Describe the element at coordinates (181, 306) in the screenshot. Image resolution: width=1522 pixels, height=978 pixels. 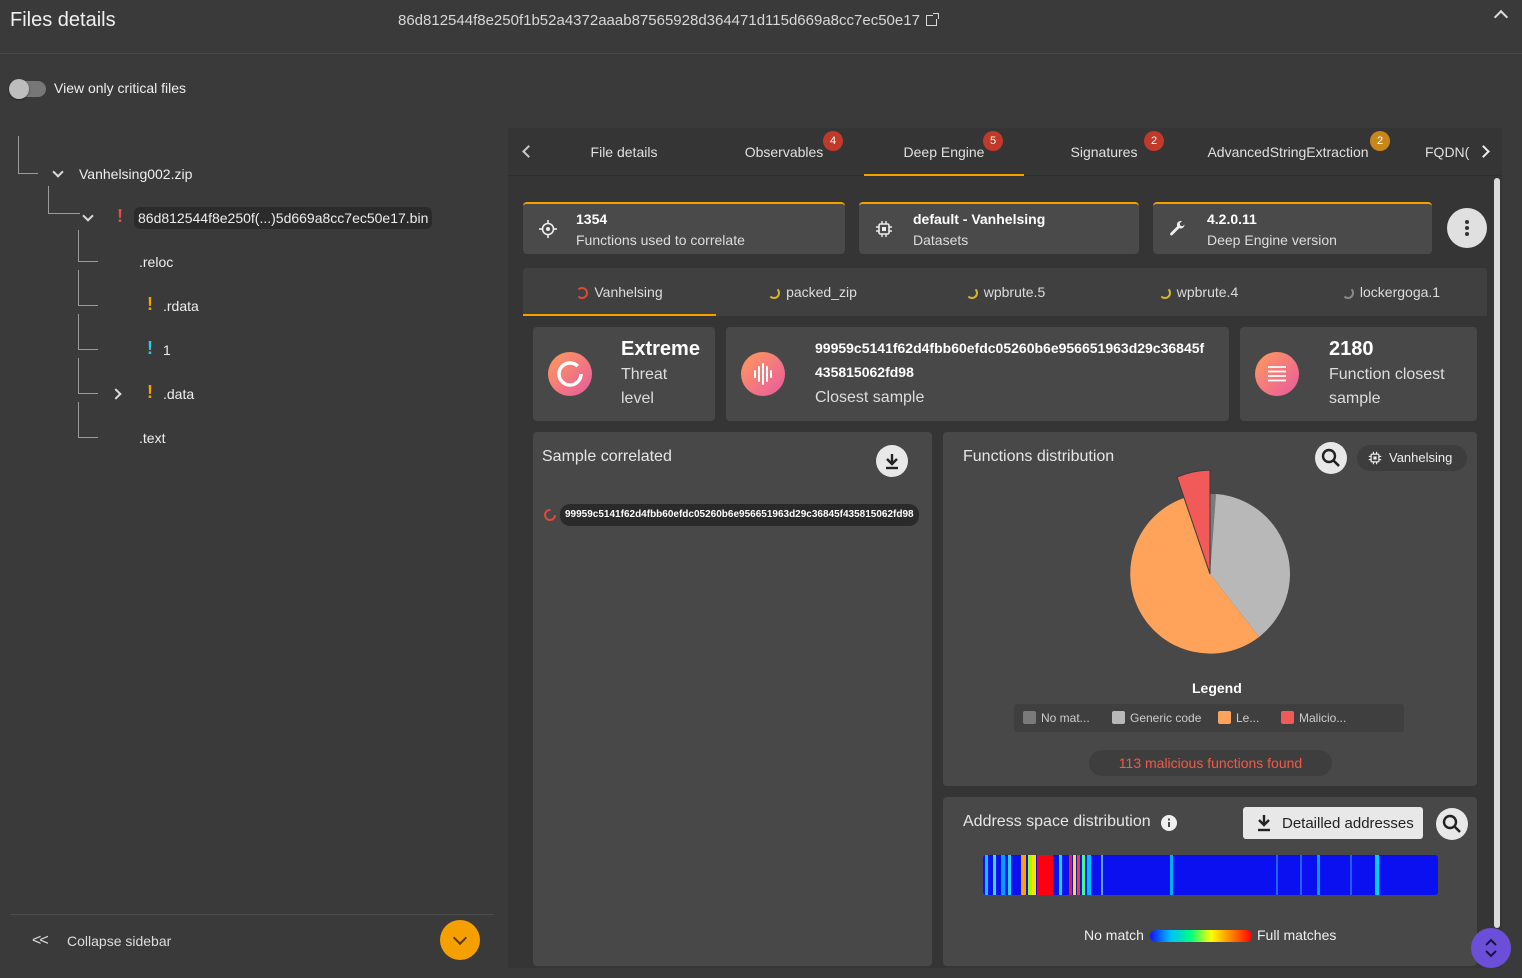
I see `tree-node-section: .rdata` at that location.